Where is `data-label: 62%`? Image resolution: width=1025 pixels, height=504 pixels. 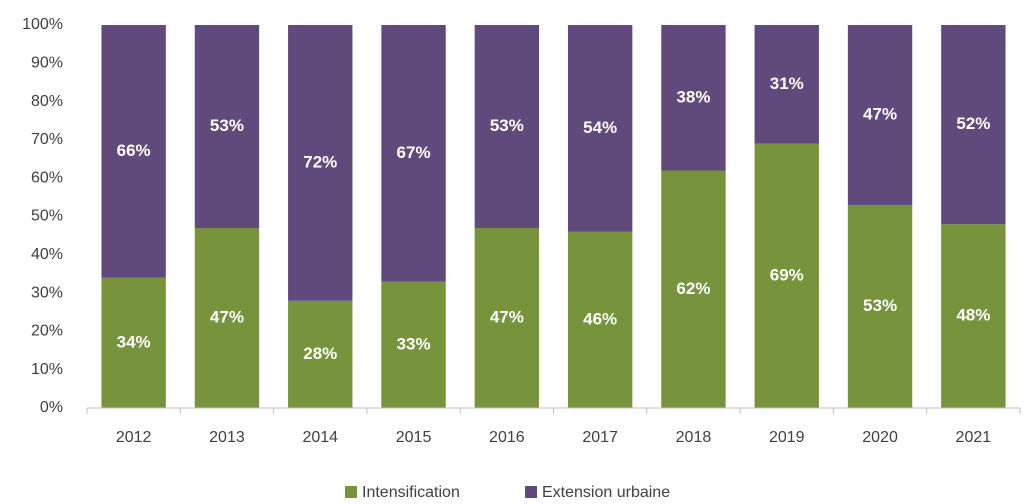
data-label: 62% is located at coordinates (693, 288).